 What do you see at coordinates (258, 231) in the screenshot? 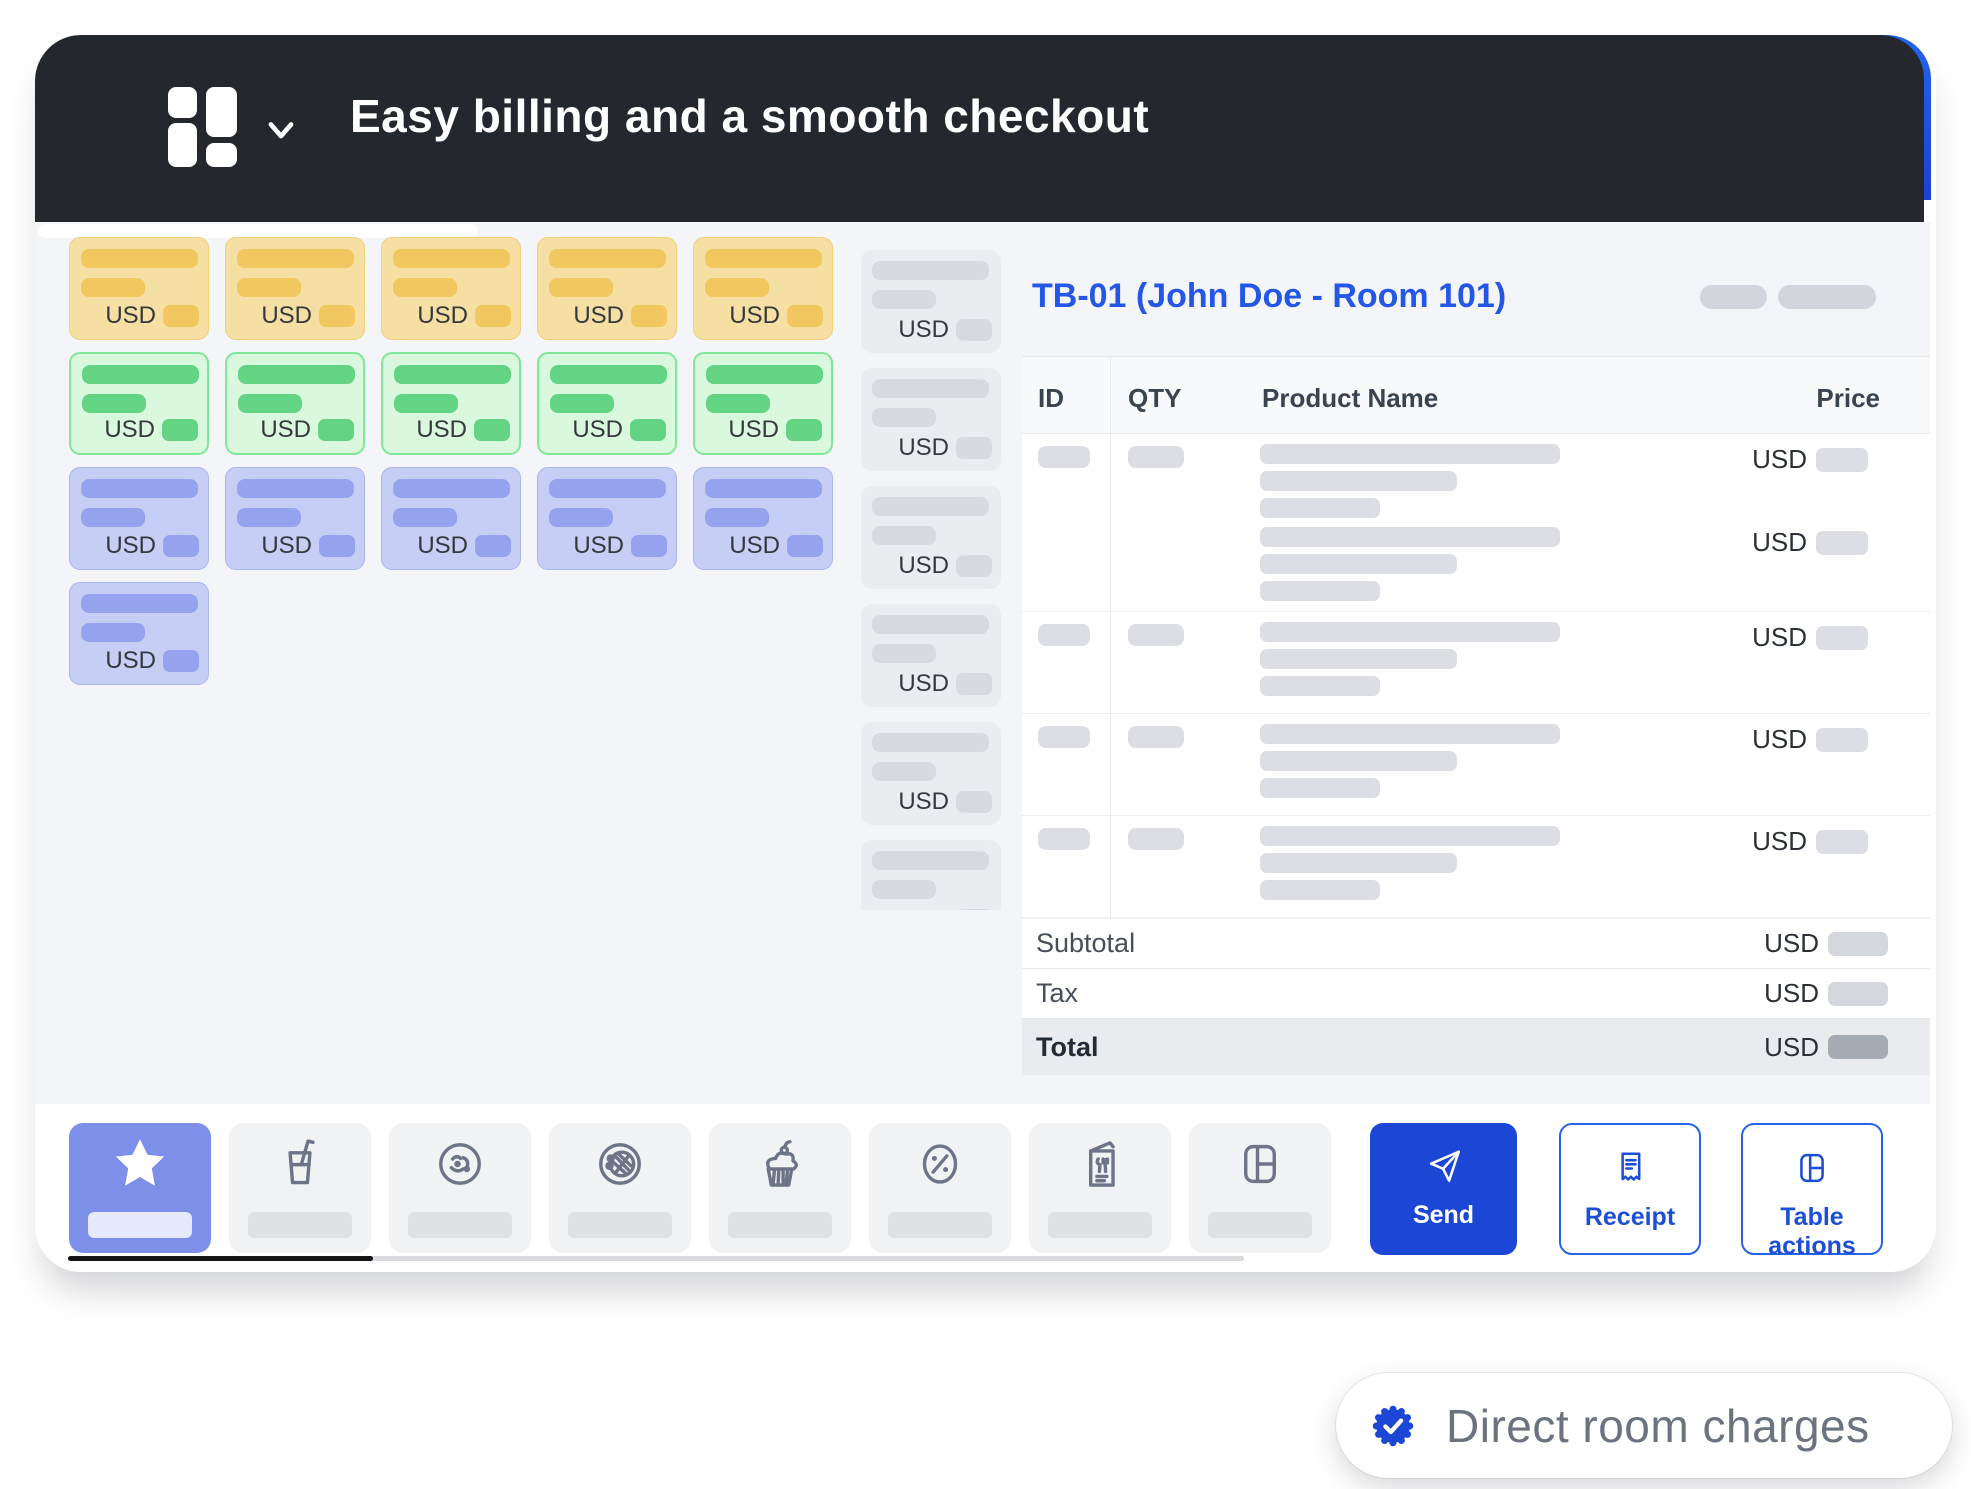
I see `products-scrollbar` at bounding box center [258, 231].